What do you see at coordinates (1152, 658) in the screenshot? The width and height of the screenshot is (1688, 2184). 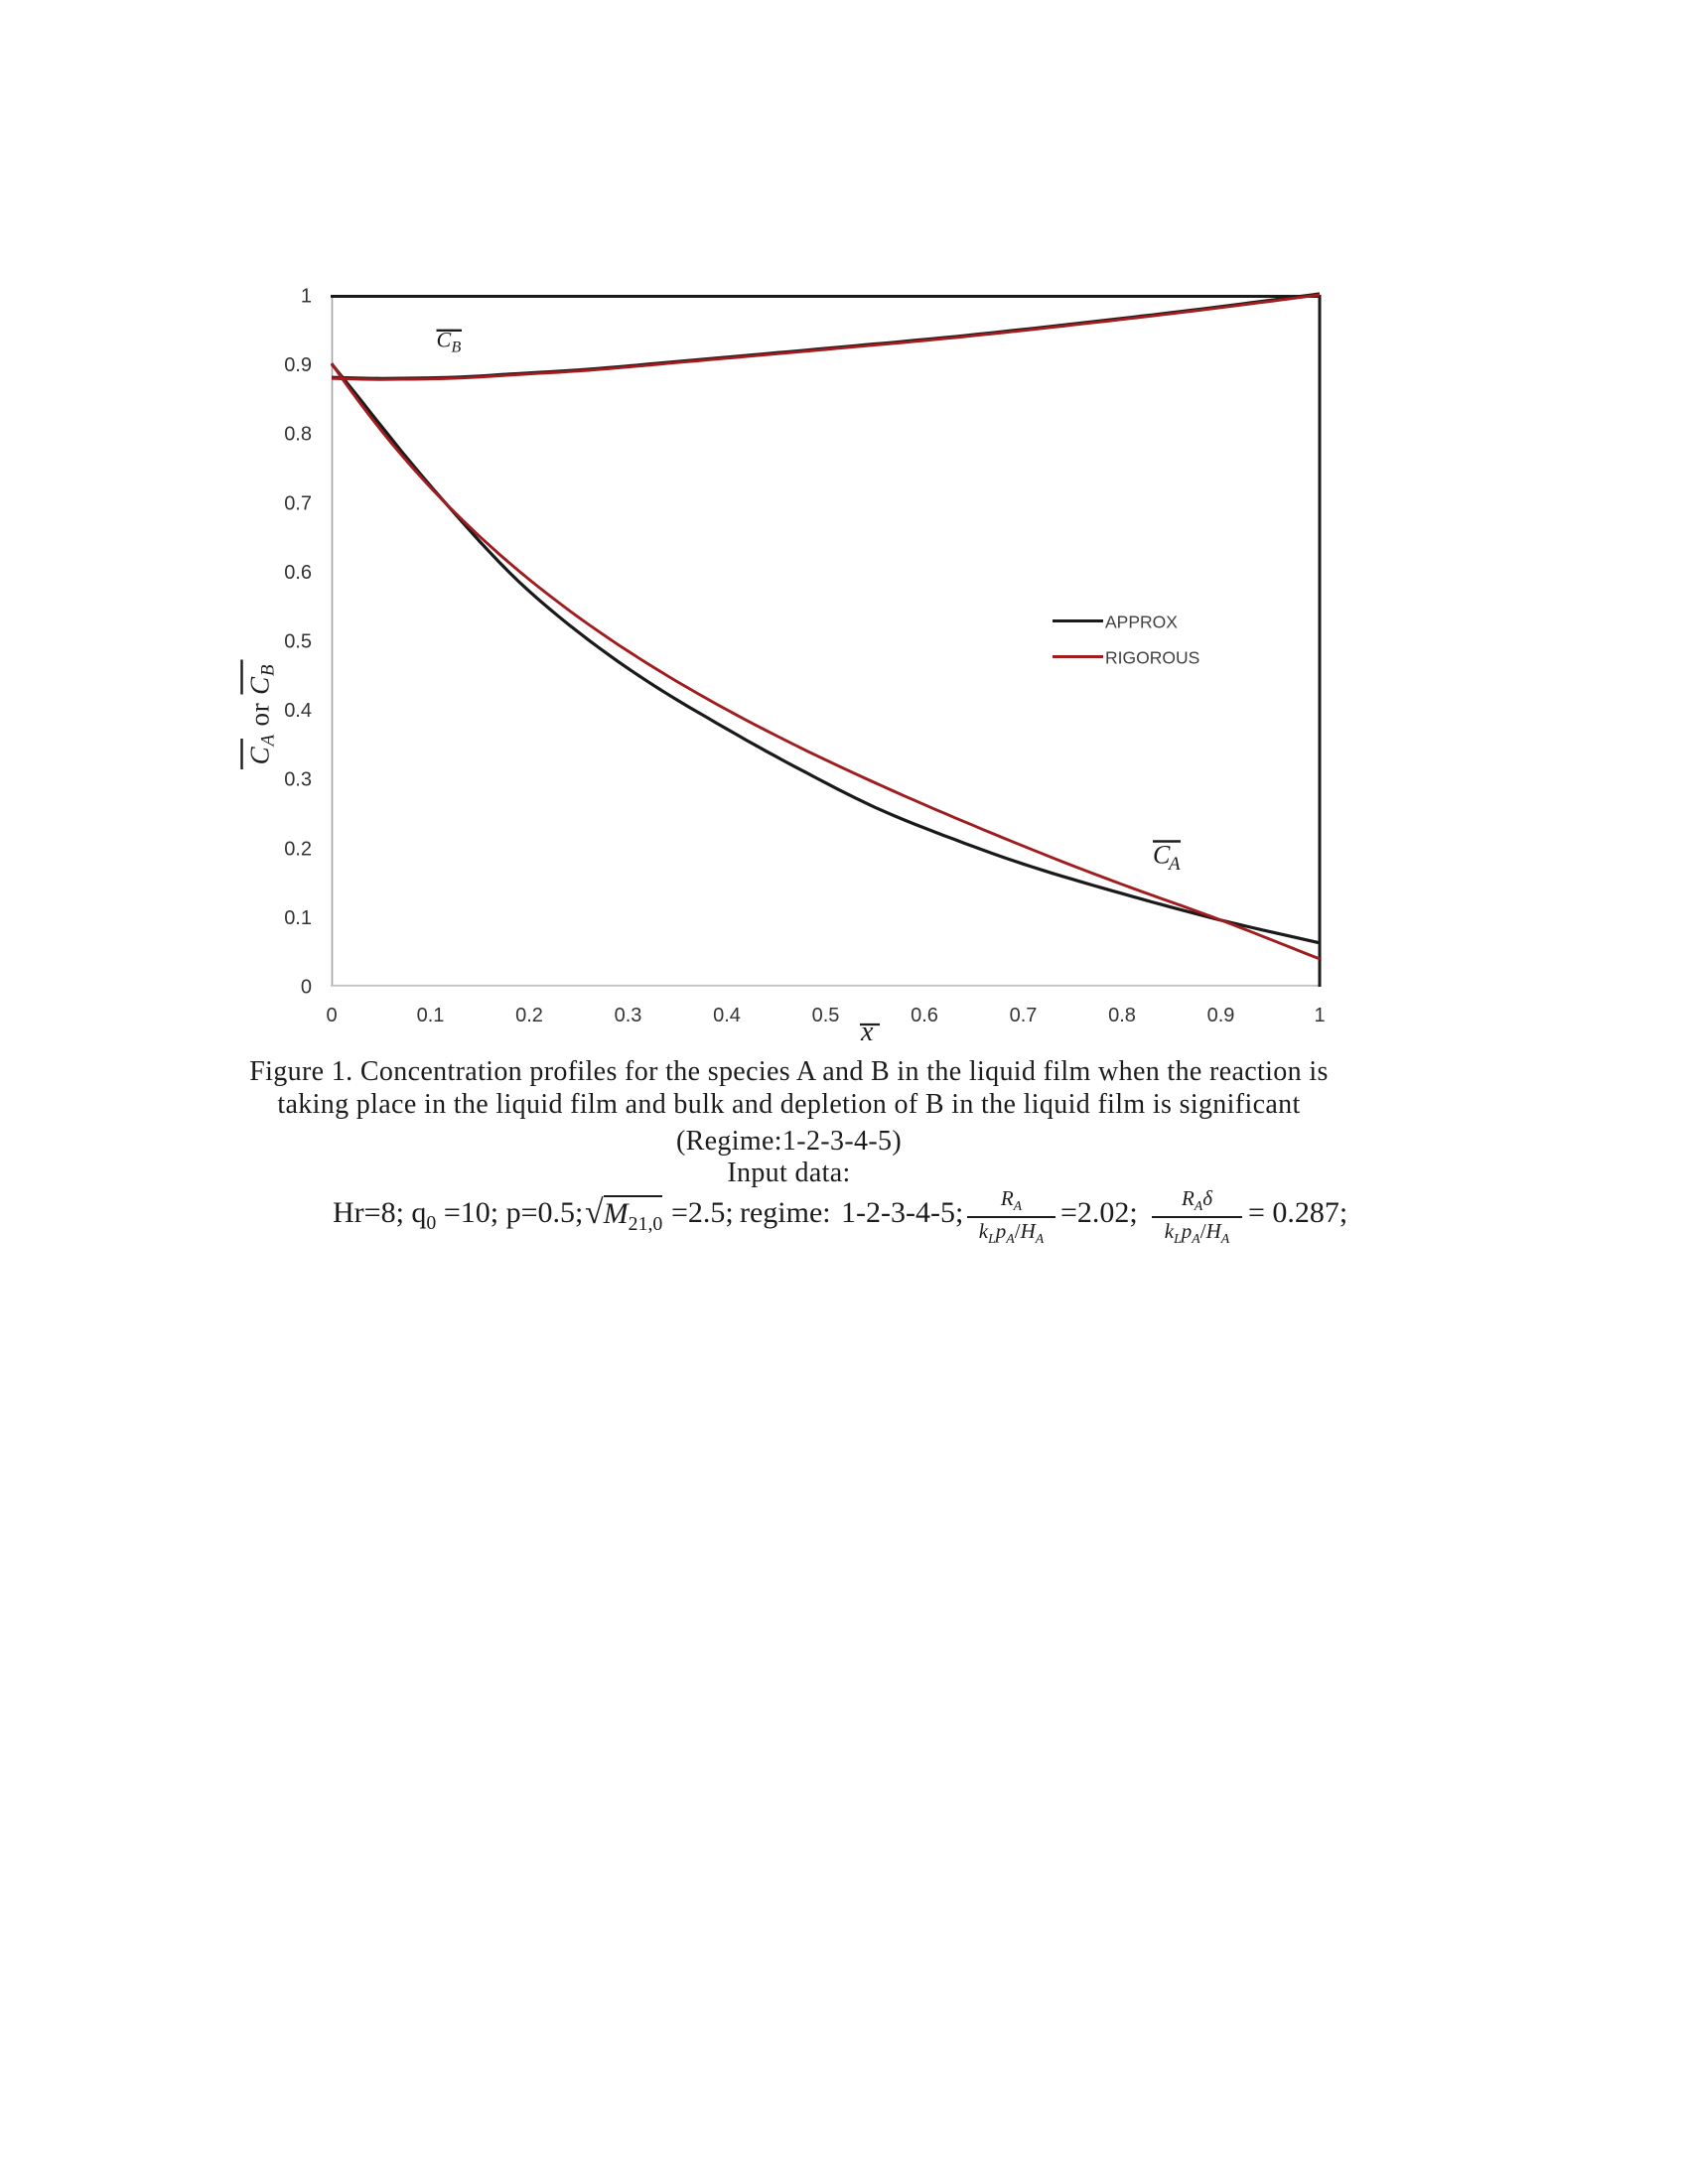 I see `svg-text: RIGOROUS` at bounding box center [1152, 658].